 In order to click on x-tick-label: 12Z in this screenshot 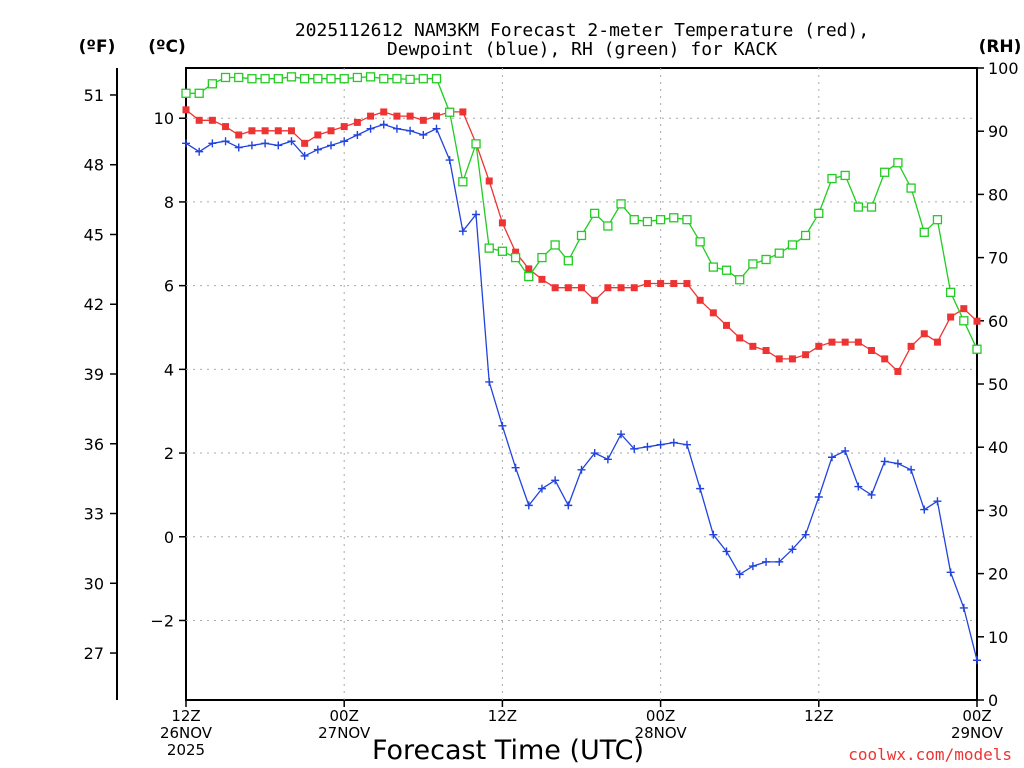, I will do `click(502, 716)`.